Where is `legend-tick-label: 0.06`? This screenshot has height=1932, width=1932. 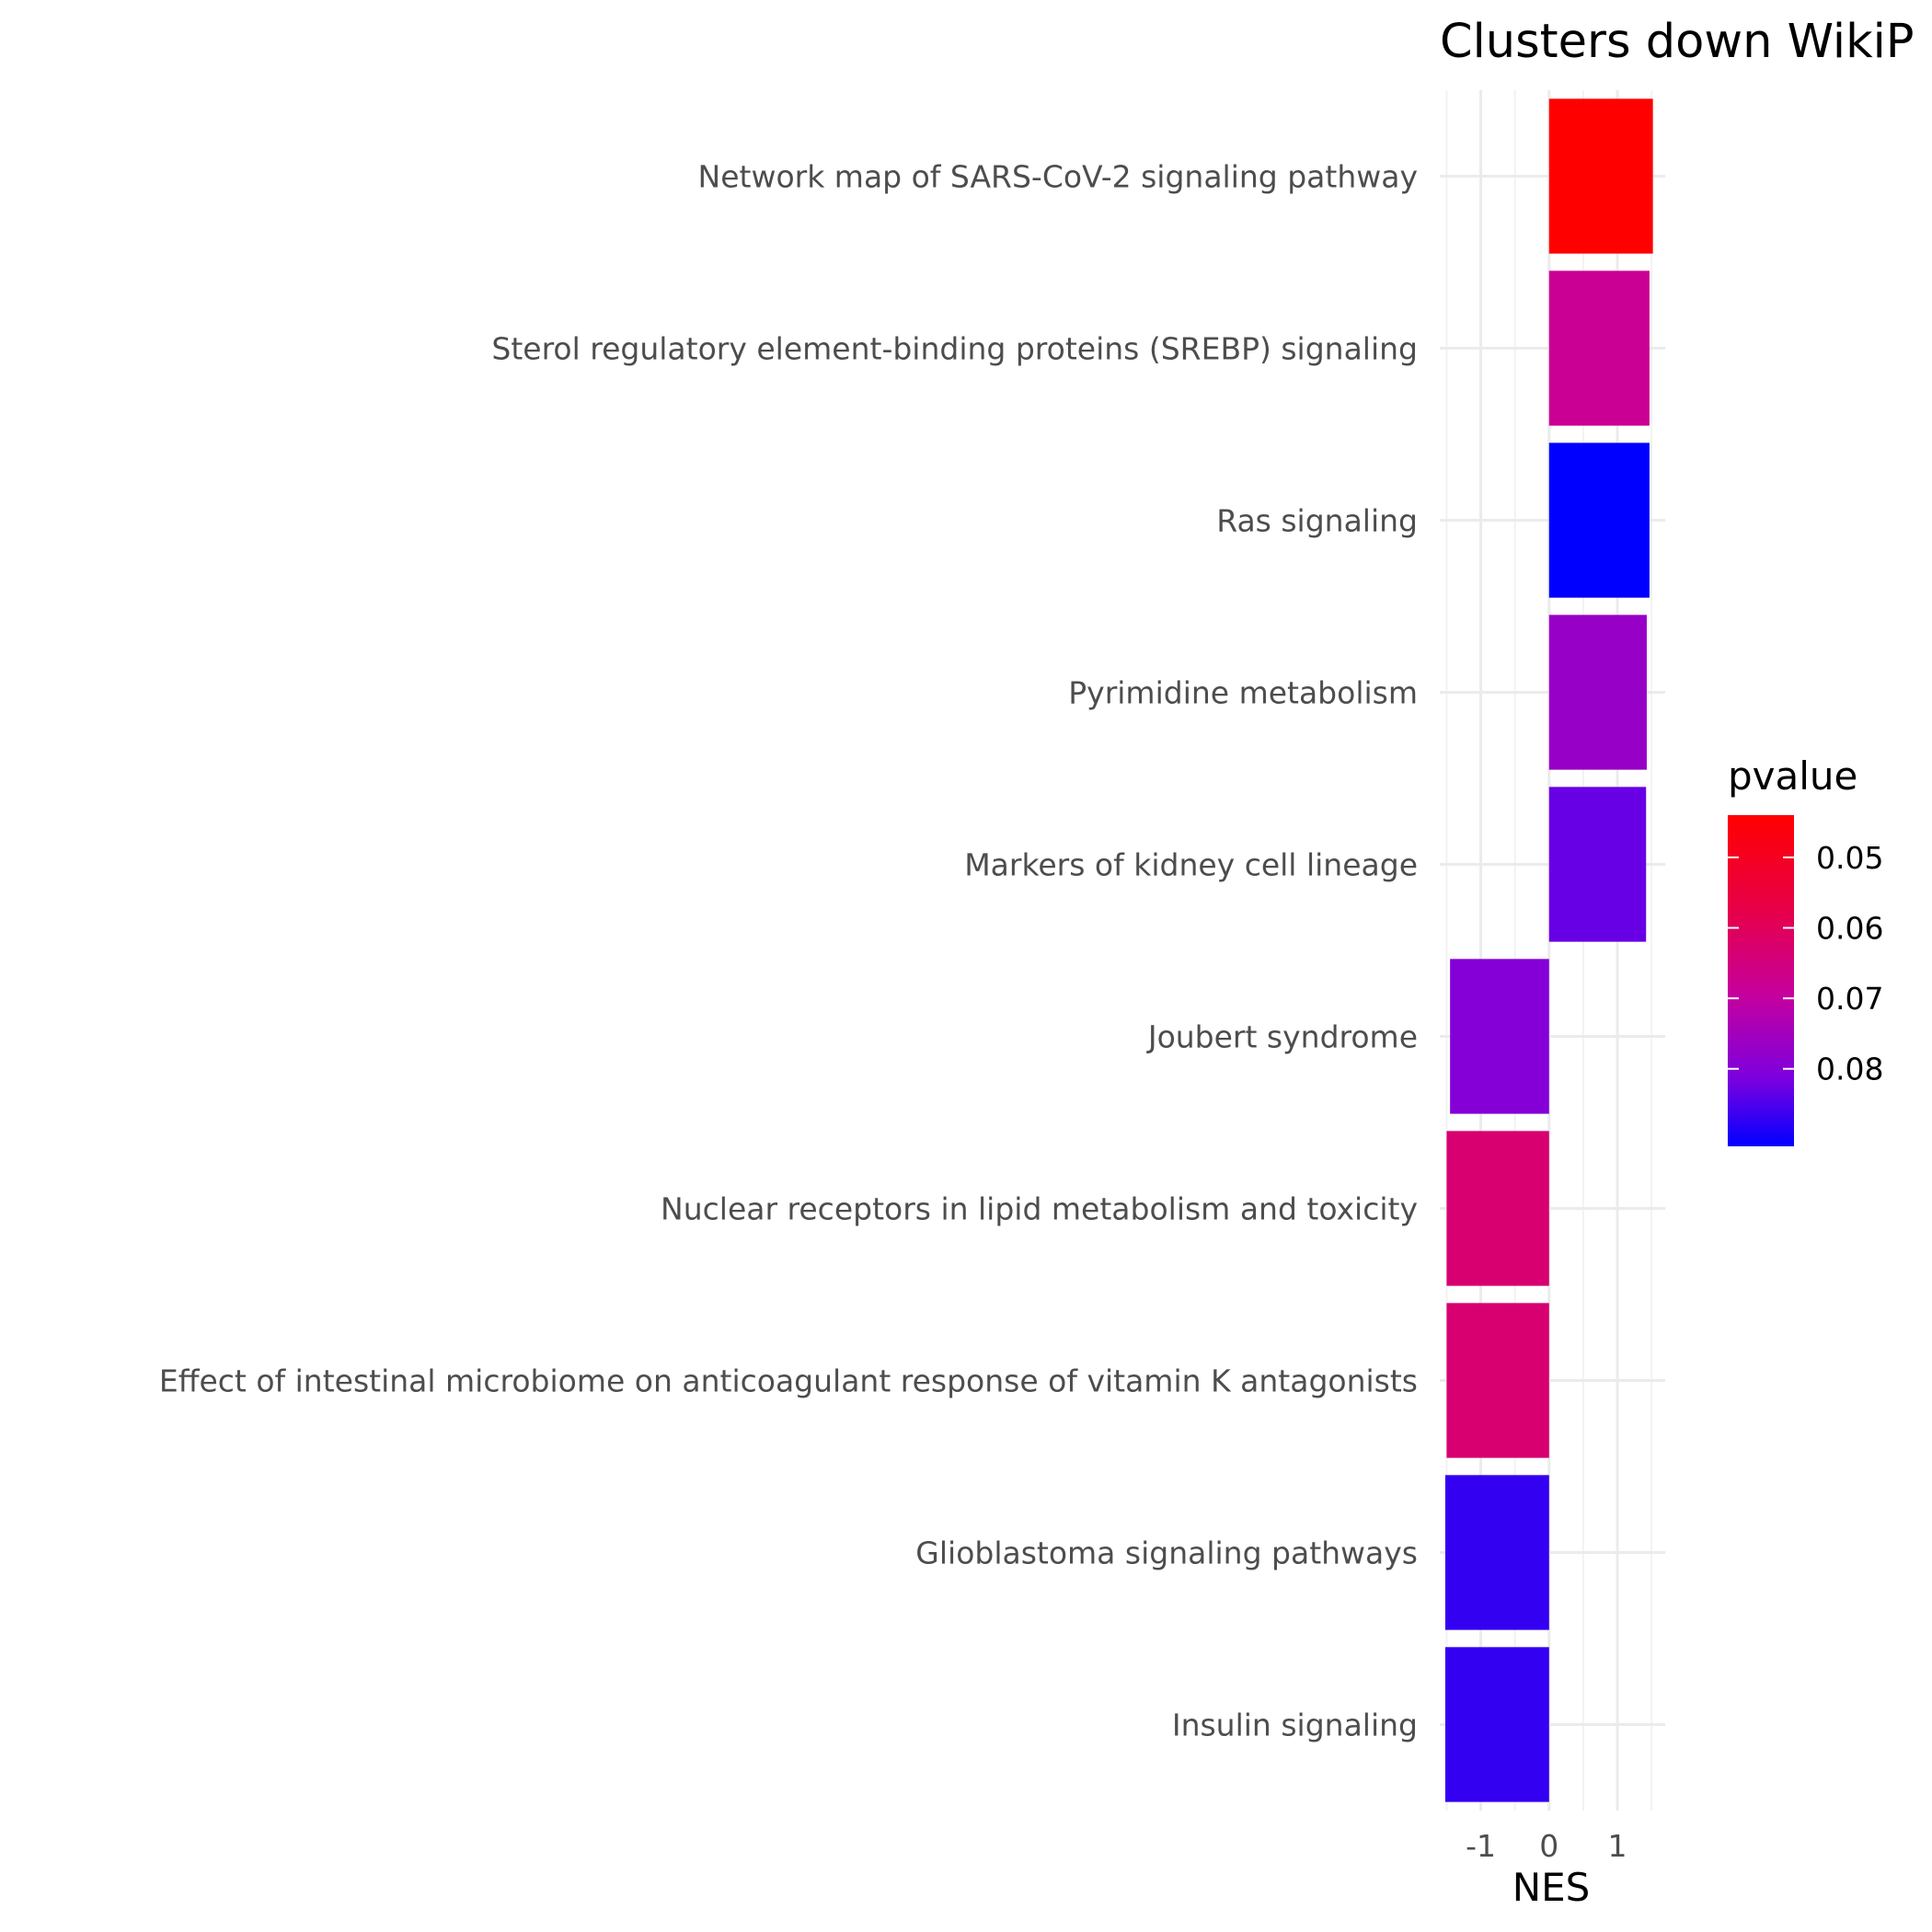
legend-tick-label: 0.06 is located at coordinates (1849, 929).